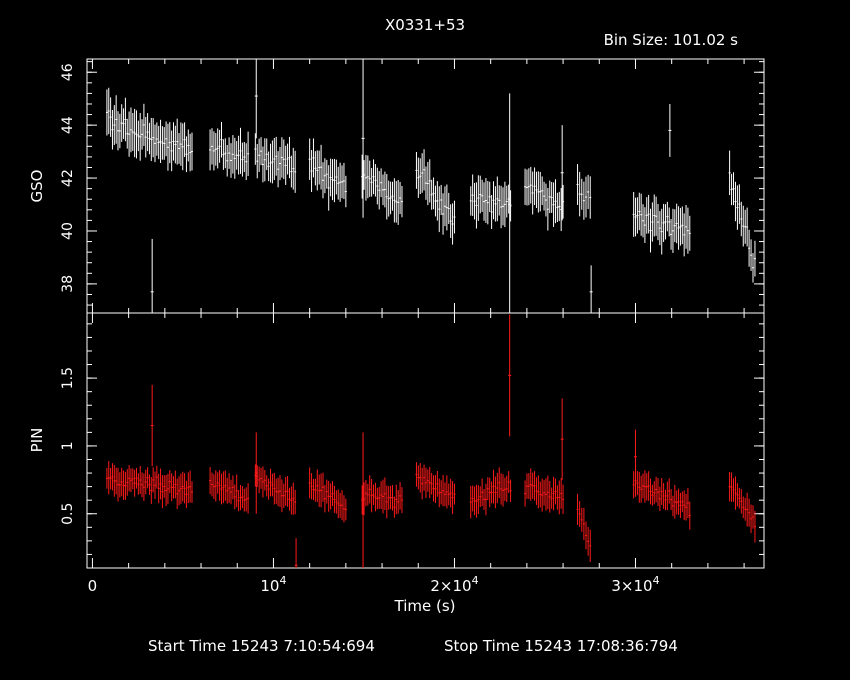 Image resolution: width=850 pixels, height=680 pixels. What do you see at coordinates (37, 440) in the screenshot?
I see `pin-ylabel: PIN` at bounding box center [37, 440].